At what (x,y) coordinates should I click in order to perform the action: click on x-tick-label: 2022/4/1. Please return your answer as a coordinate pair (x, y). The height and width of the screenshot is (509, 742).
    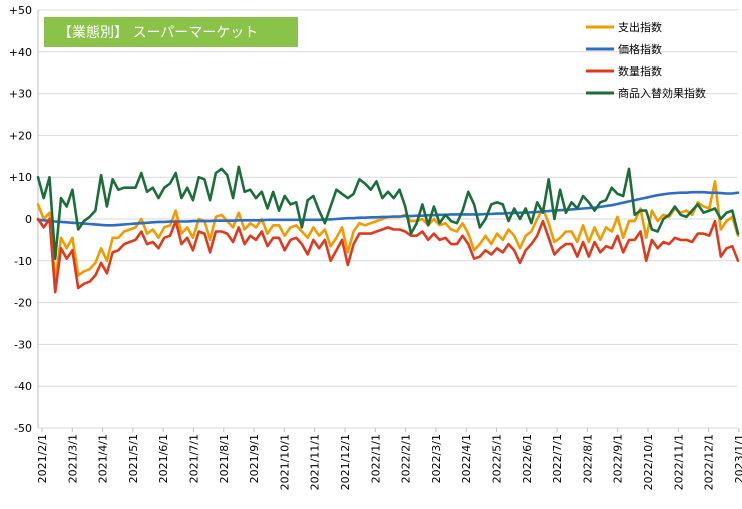
    Looking at the image, I should click on (466, 458).